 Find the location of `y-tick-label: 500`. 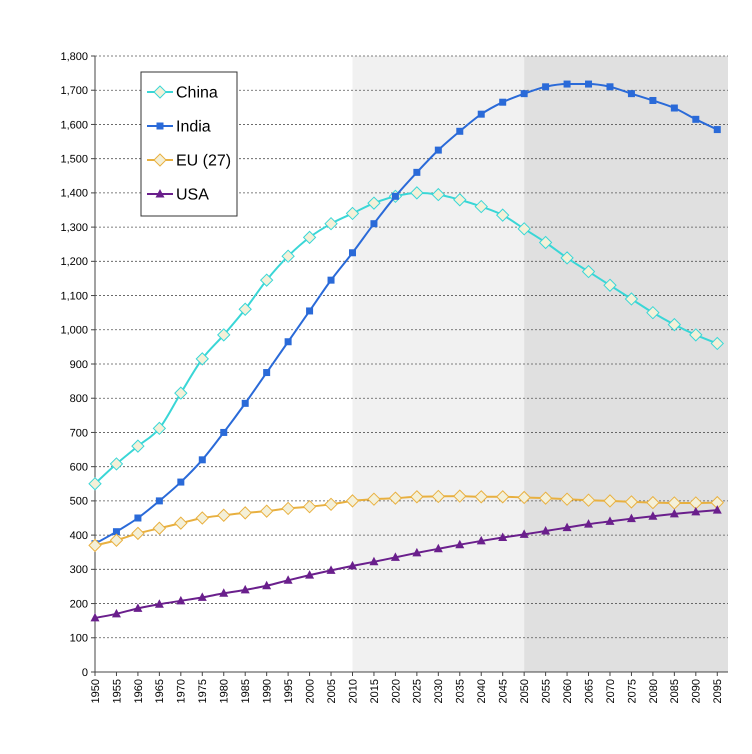

y-tick-label: 500 is located at coordinates (79, 502).